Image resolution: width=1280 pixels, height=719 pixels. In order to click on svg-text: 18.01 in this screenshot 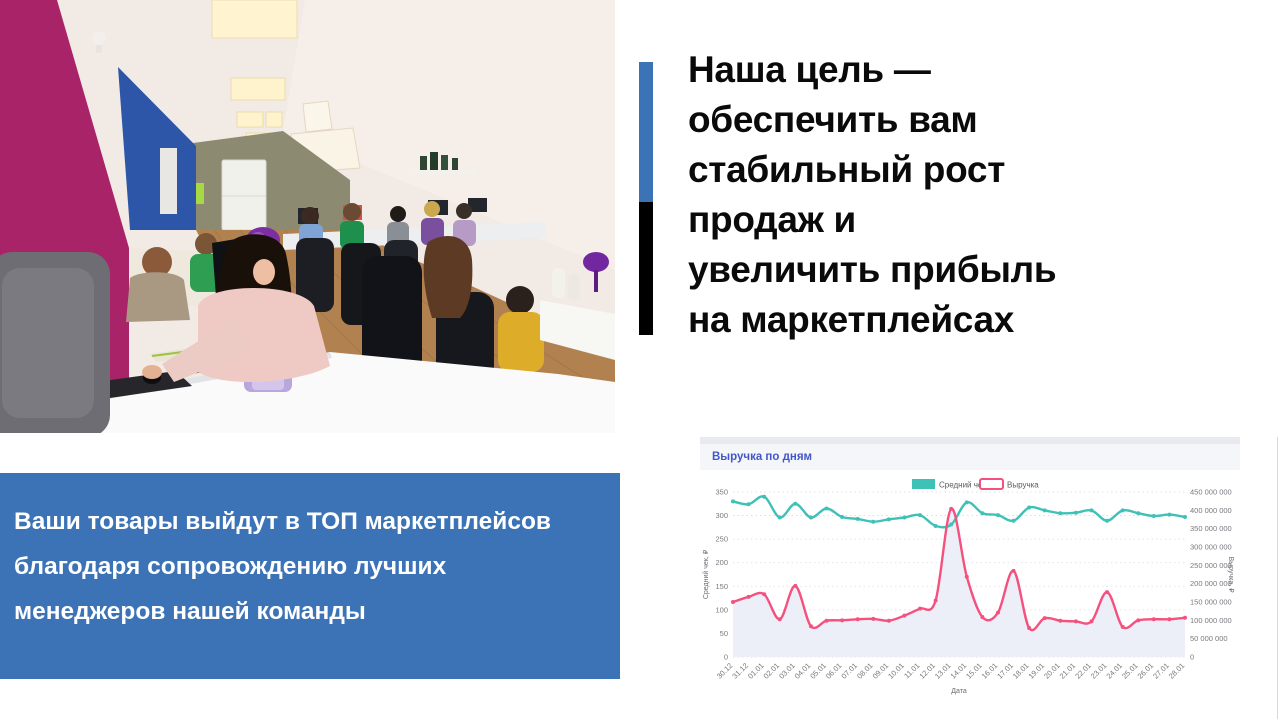, I will do `click(1021, 671)`.